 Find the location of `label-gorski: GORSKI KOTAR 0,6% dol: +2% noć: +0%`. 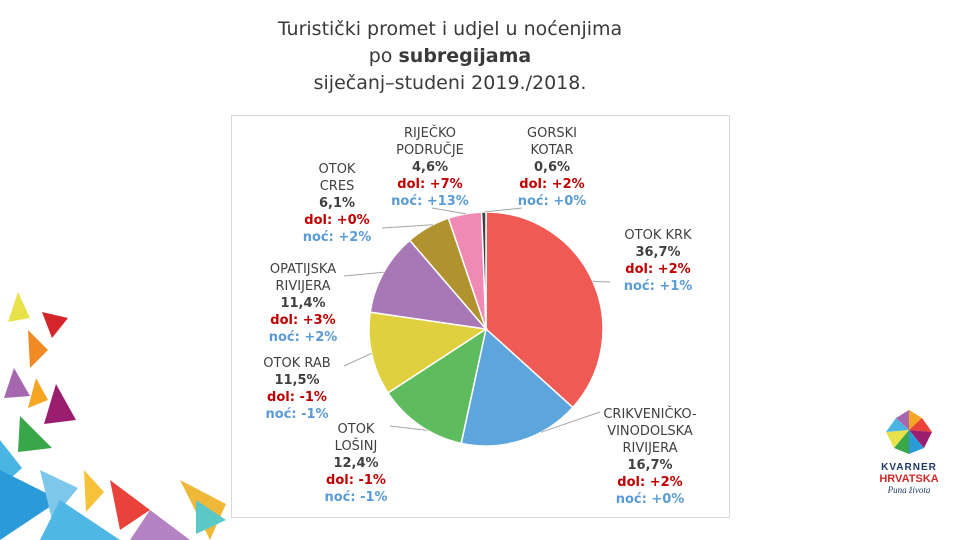

label-gorski: GORSKI KOTAR 0,6% dol: +2% noć: +0% is located at coordinates (552, 167).